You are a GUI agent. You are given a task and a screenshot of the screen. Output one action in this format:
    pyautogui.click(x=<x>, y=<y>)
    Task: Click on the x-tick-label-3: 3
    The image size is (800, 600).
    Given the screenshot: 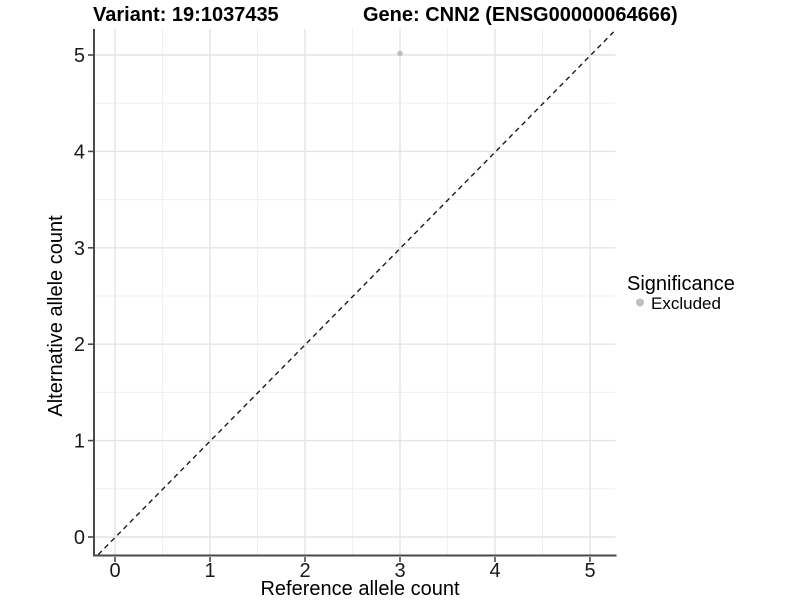 What is the action you would take?
    pyautogui.click(x=399, y=571)
    